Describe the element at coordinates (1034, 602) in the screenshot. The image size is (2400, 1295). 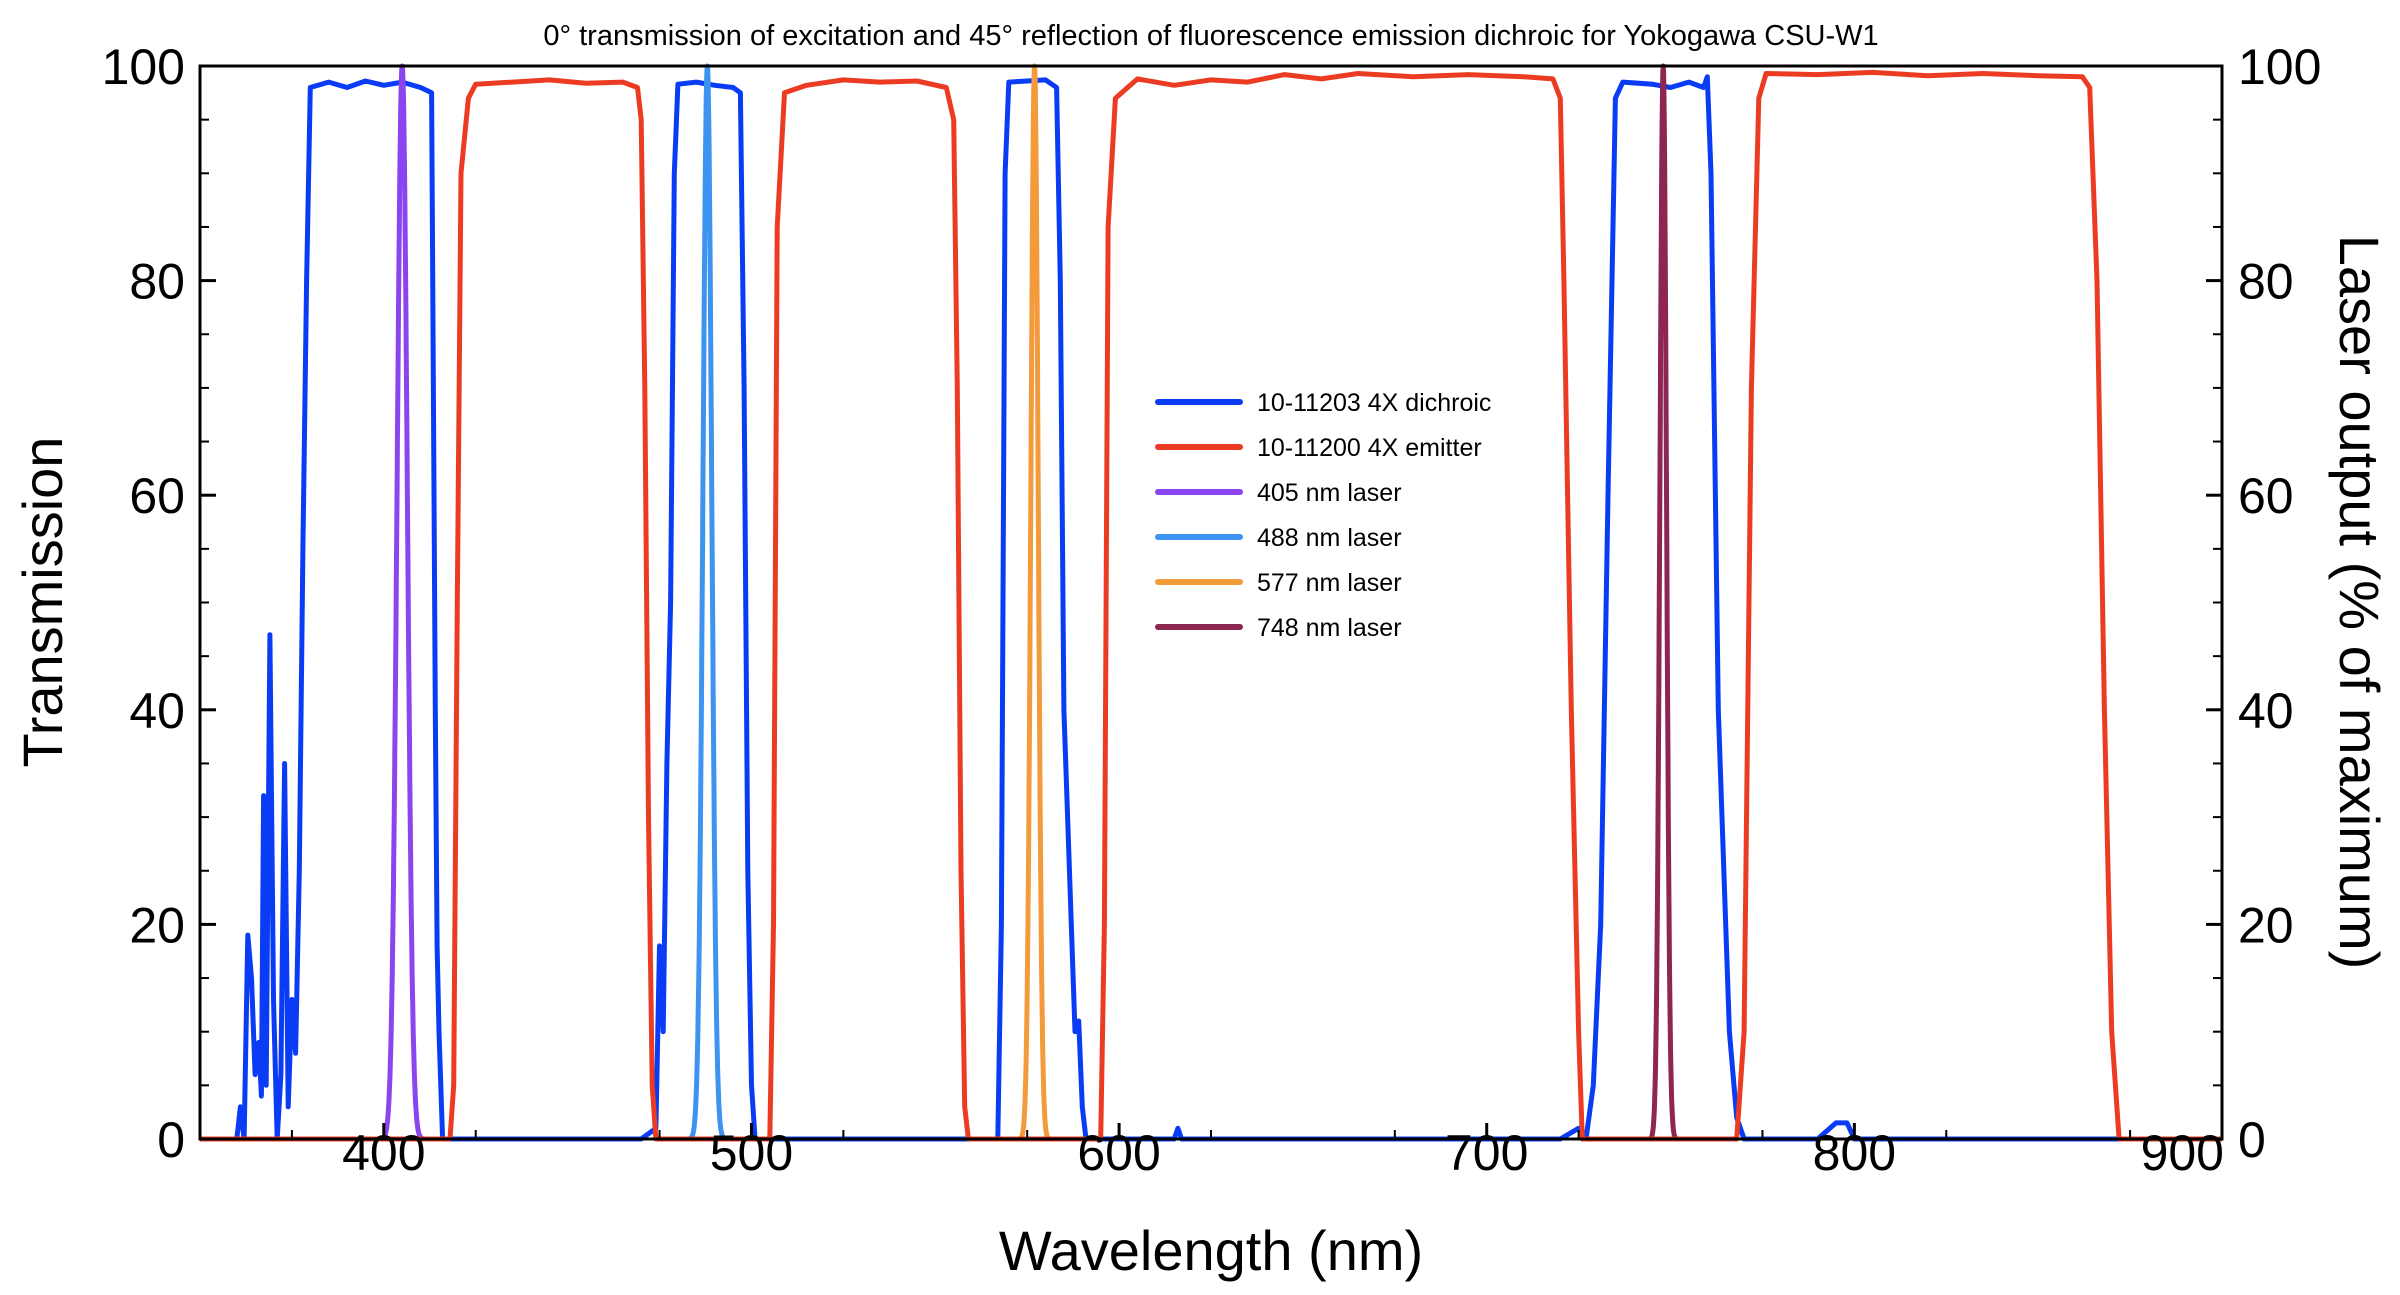
I see `series-line-577-nm-laser` at that location.